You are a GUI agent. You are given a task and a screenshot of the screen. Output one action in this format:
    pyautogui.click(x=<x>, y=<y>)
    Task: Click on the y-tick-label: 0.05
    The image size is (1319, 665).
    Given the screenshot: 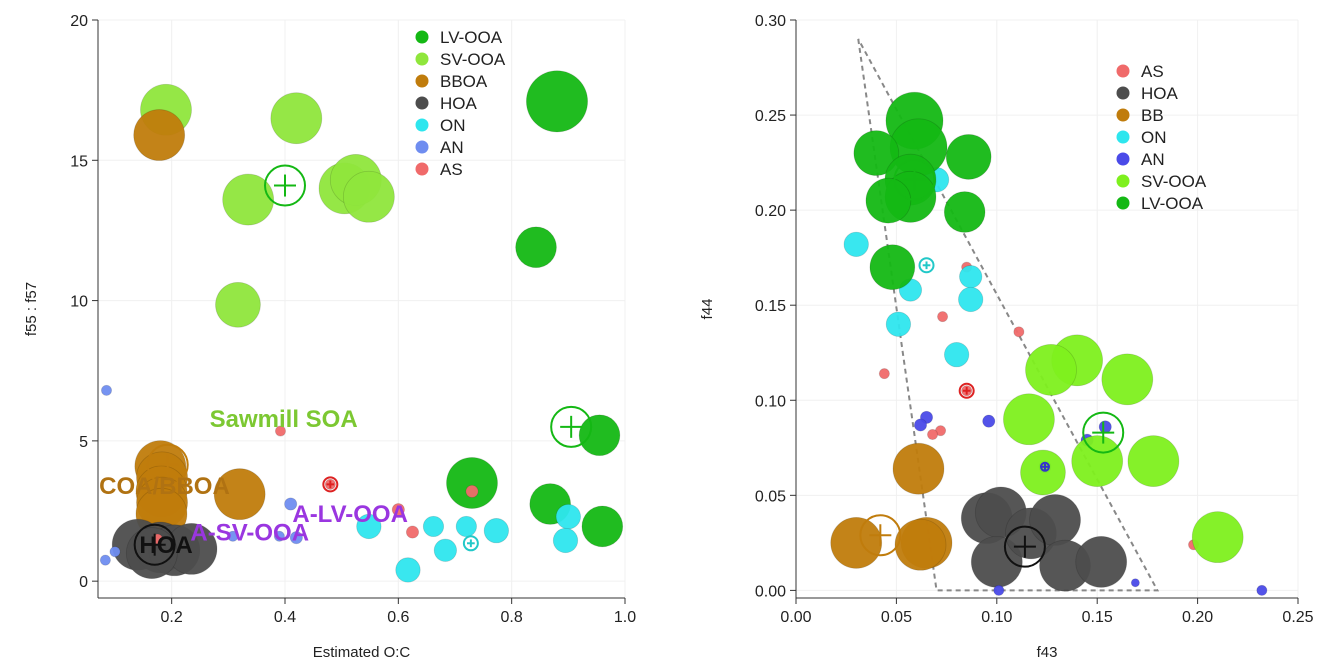 What is the action you would take?
    pyautogui.click(x=770, y=496)
    